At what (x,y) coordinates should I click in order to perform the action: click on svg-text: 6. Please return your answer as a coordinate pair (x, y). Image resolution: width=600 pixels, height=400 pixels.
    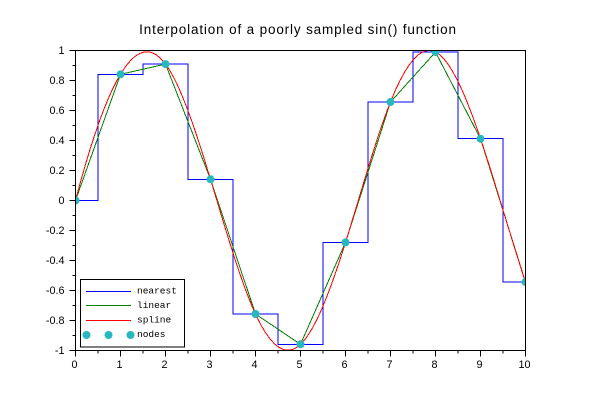
    Looking at the image, I should click on (344, 365).